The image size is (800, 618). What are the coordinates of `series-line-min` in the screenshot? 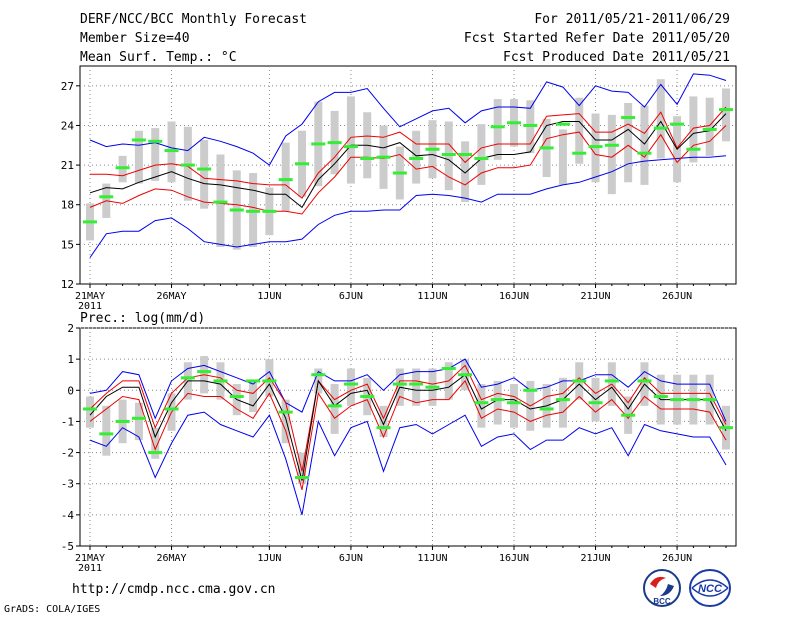 It's located at (408, 463).